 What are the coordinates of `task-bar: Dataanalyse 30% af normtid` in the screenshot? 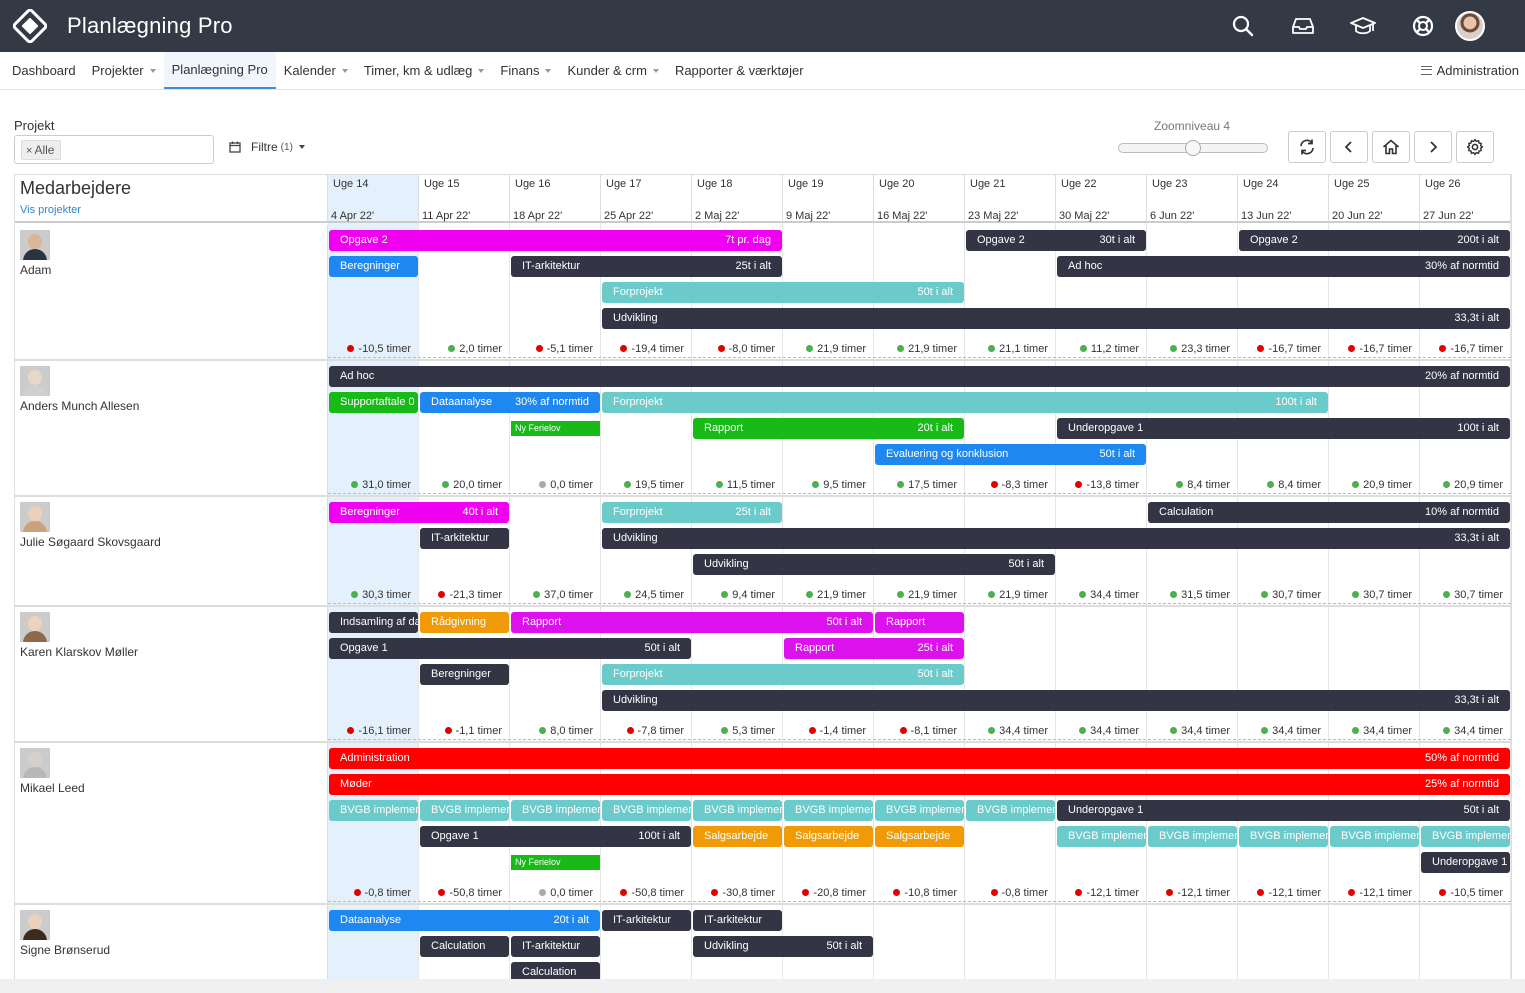 It's located at (510, 402).